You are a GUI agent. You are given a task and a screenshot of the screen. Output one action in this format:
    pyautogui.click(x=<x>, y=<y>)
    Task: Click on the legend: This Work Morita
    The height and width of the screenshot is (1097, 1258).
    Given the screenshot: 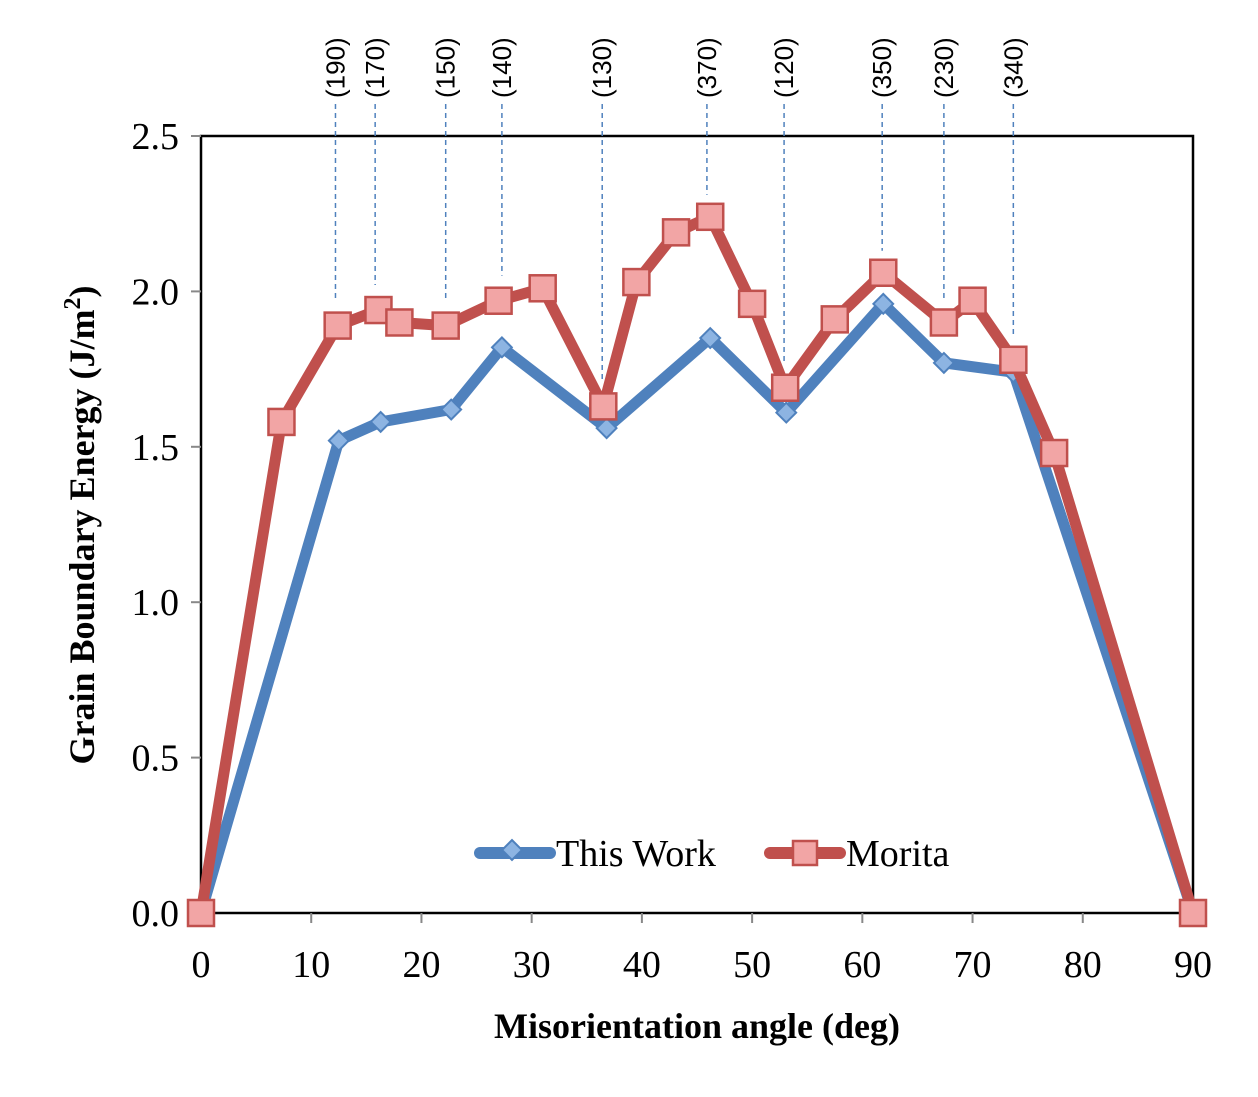 What is the action you would take?
    pyautogui.click(x=712, y=854)
    